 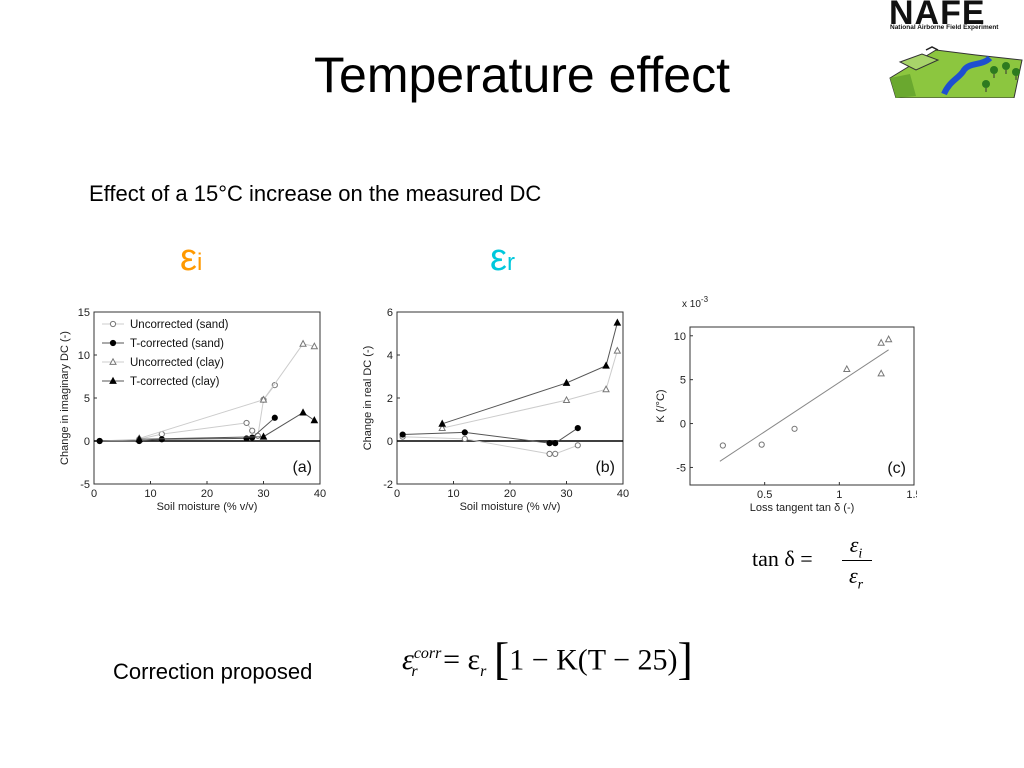 What do you see at coordinates (302, 467) in the screenshot?
I see `panel-label: (a)` at bounding box center [302, 467].